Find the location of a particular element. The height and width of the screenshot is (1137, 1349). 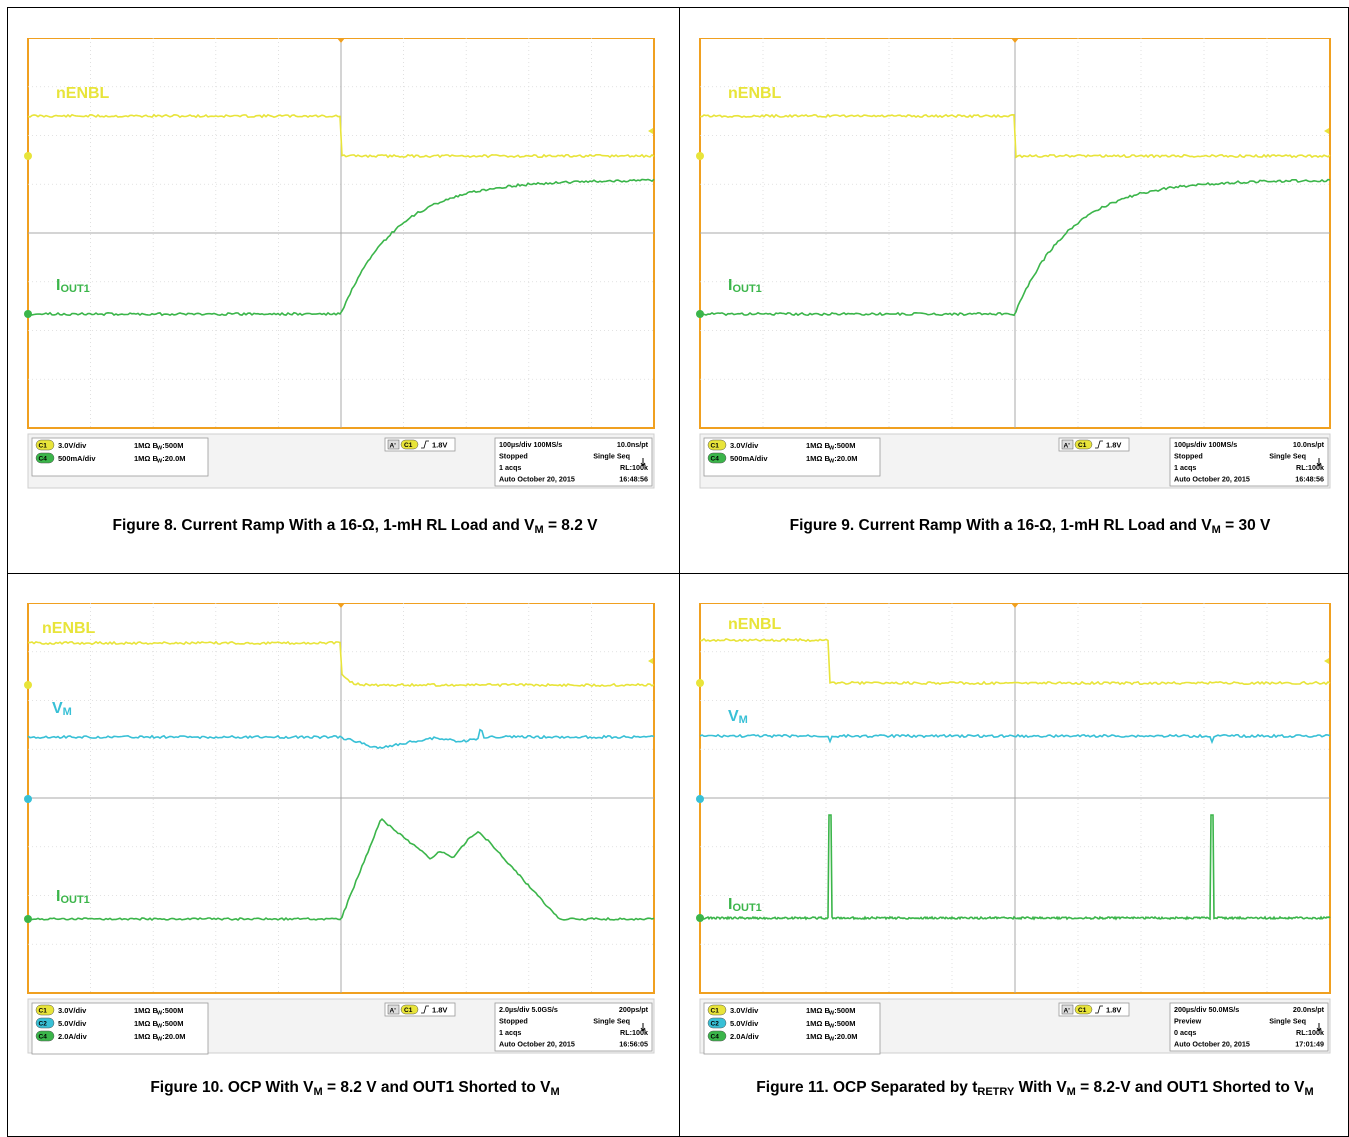

caption-text: = 30 V is located at coordinates (1245, 525).